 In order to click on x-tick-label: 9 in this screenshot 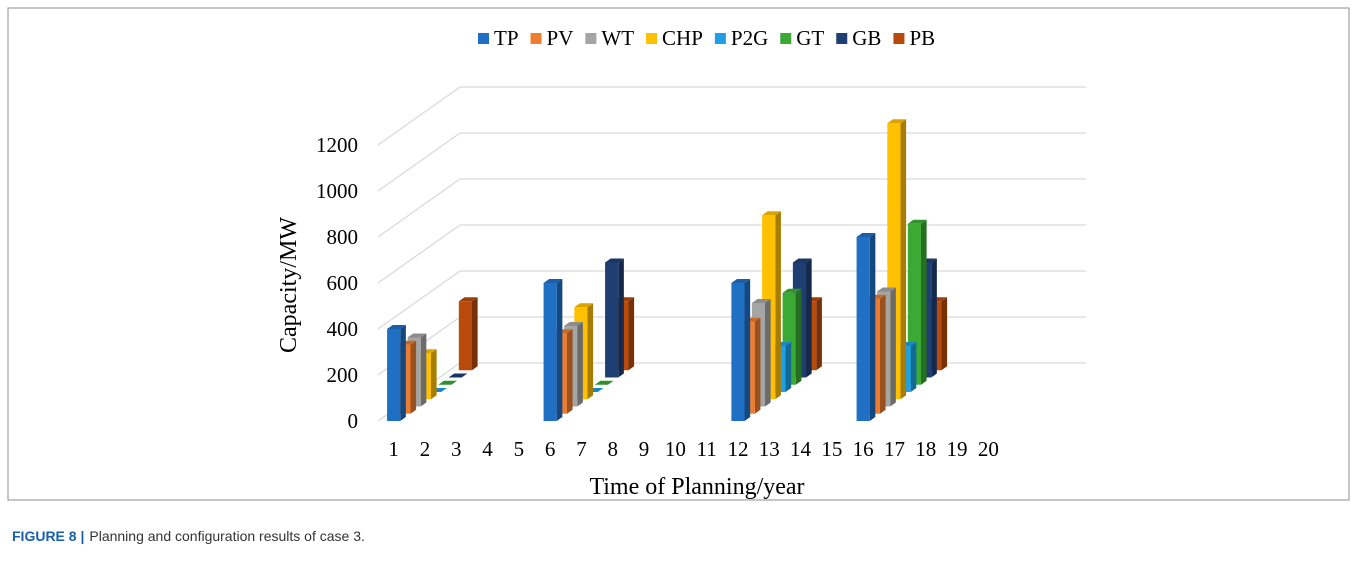, I will do `click(644, 449)`.